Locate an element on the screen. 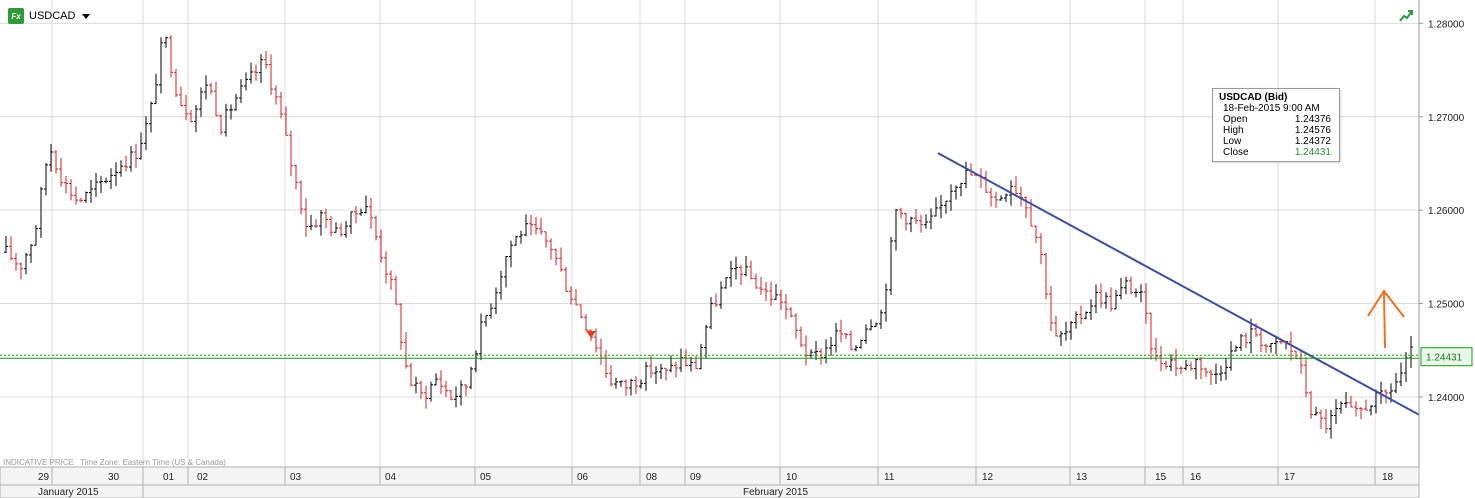  y-tick-label: 1.25000 is located at coordinates (1446, 305).